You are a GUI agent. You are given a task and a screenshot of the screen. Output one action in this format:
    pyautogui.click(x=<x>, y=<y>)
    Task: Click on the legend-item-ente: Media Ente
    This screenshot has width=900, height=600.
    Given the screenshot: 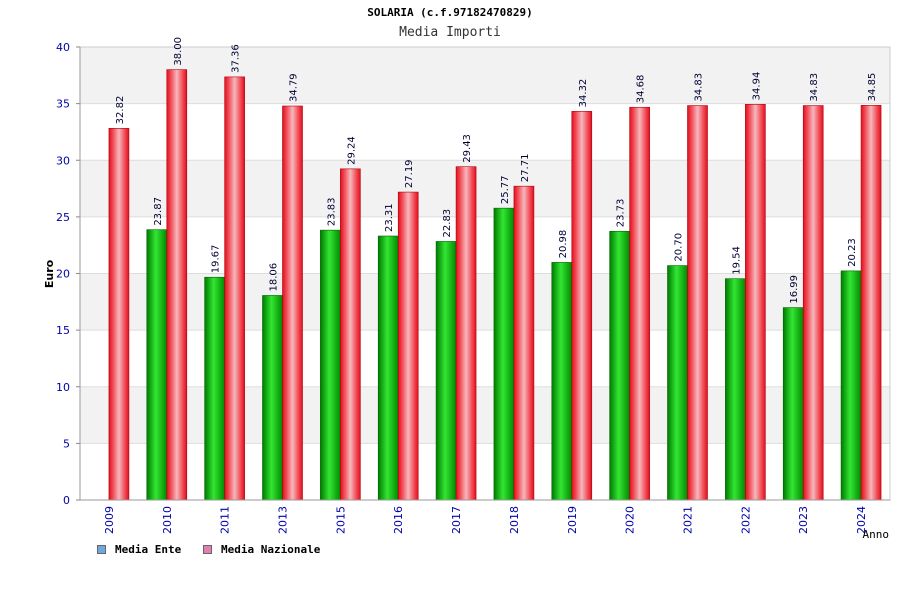 What is the action you would take?
    pyautogui.click(x=139, y=549)
    